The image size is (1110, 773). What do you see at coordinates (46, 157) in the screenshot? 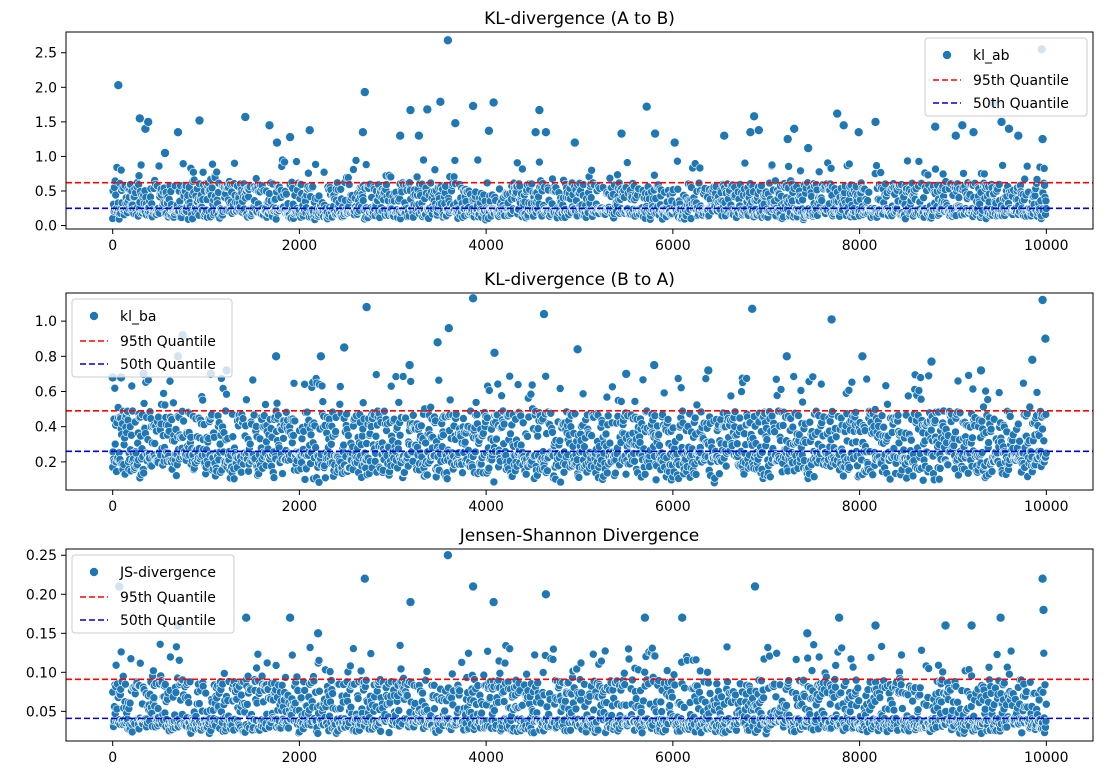
I see `y-tick-label: 1.0` at bounding box center [46, 157].